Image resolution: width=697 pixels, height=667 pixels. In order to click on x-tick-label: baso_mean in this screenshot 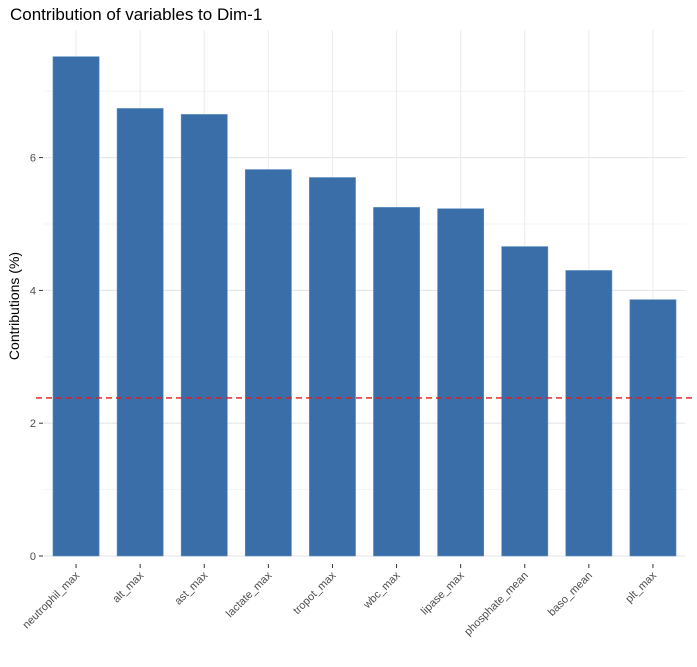, I will do `click(570, 594)`.